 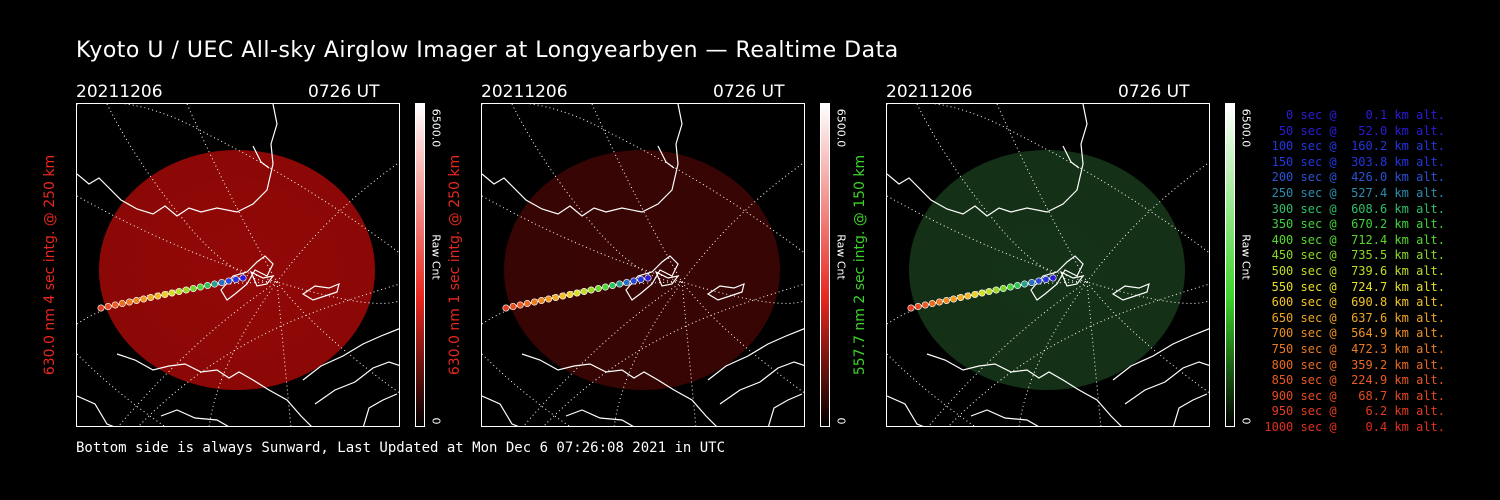 I want to click on colorbar-min-wrap: 0, so click(x=436, y=421).